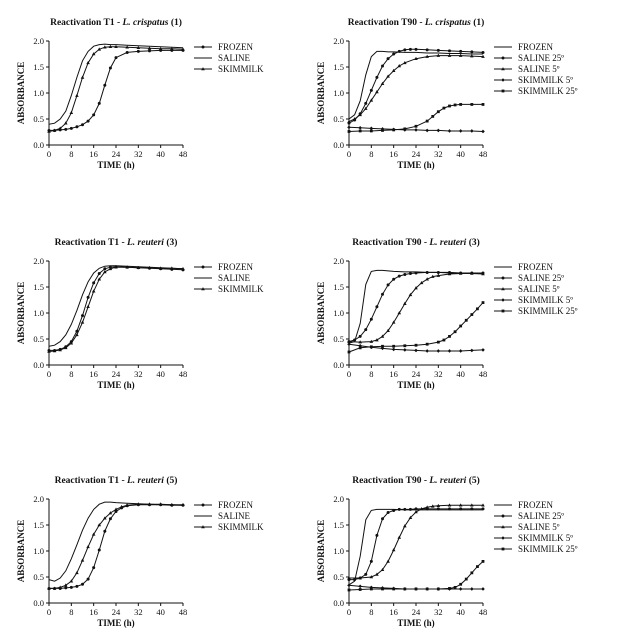 The height and width of the screenshot is (644, 619). Describe the element at coordinates (229, 289) in the screenshot. I see `legend-item: SKIMMILK` at that location.